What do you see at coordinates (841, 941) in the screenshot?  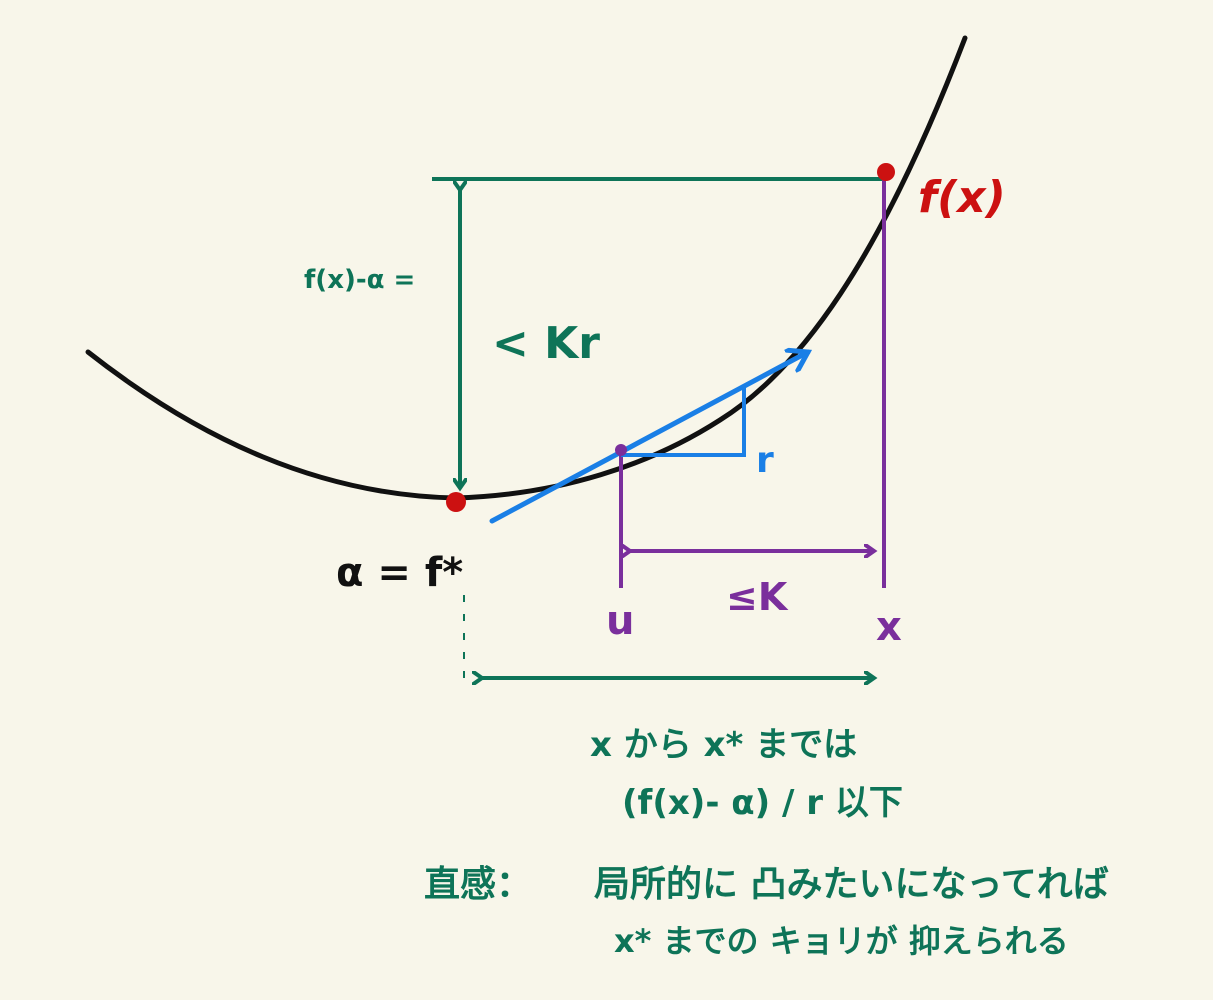 I see `intuition-line-2: x* までの キョリが 抑えられる` at bounding box center [841, 941].